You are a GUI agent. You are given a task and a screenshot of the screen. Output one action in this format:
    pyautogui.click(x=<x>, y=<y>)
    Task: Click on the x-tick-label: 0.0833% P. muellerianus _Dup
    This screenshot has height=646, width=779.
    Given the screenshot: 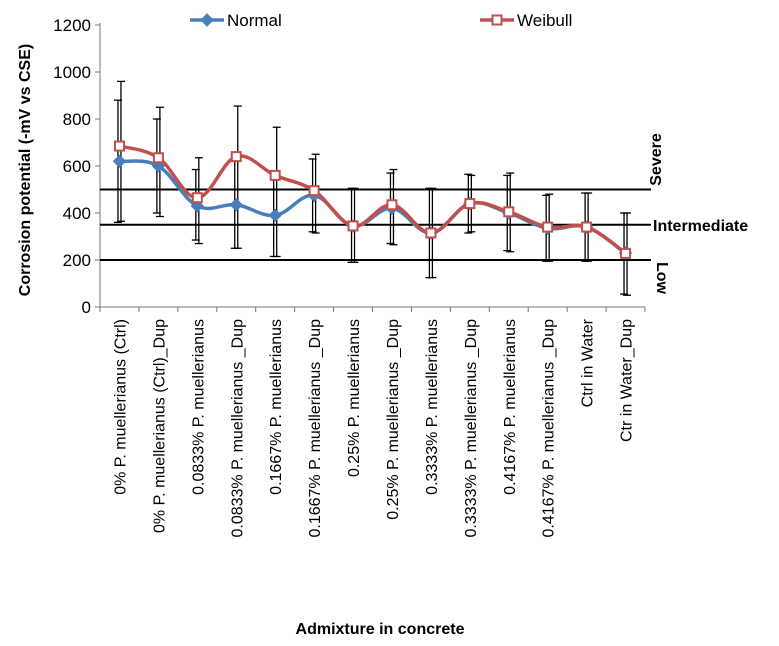 What is the action you would take?
    pyautogui.click(x=237, y=428)
    